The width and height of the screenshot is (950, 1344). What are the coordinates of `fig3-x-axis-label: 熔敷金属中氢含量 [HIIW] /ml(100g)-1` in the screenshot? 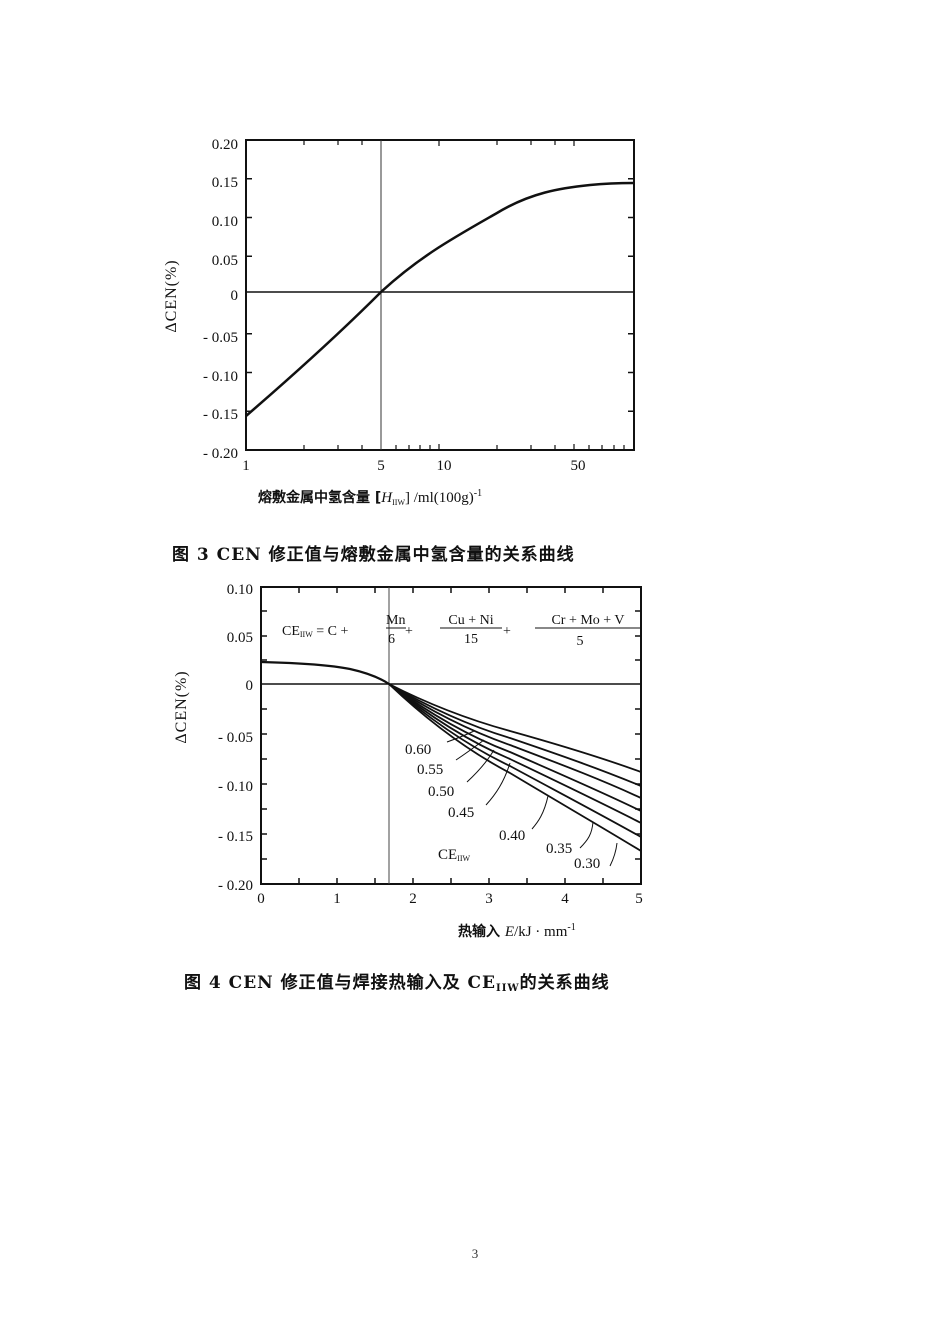 It's located at (370, 497).